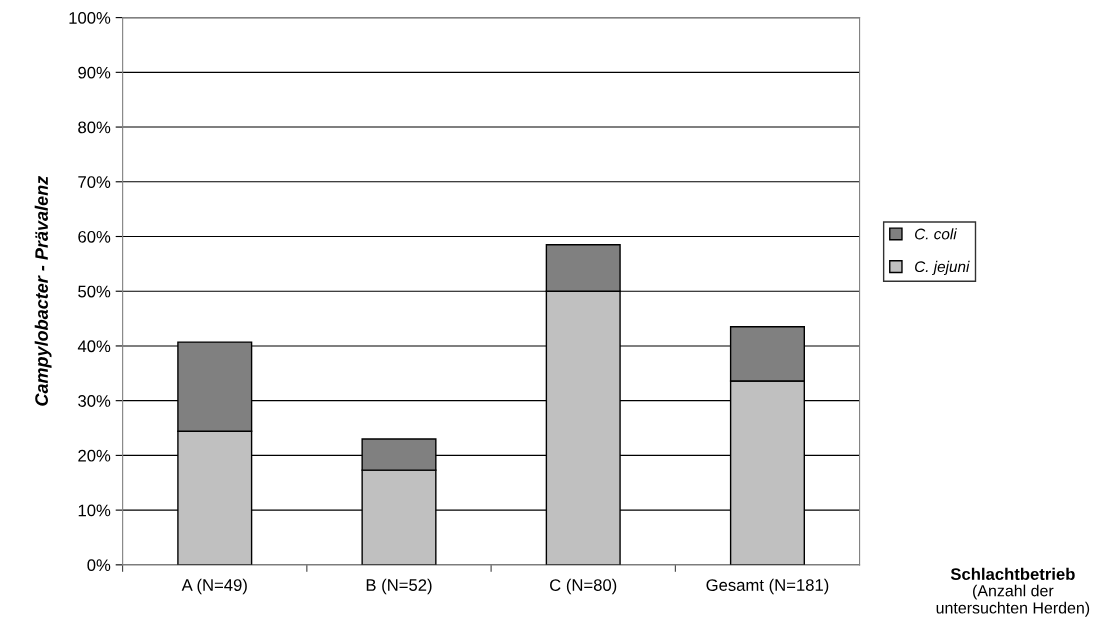  I want to click on y-tick-label: 90%, so click(94, 72).